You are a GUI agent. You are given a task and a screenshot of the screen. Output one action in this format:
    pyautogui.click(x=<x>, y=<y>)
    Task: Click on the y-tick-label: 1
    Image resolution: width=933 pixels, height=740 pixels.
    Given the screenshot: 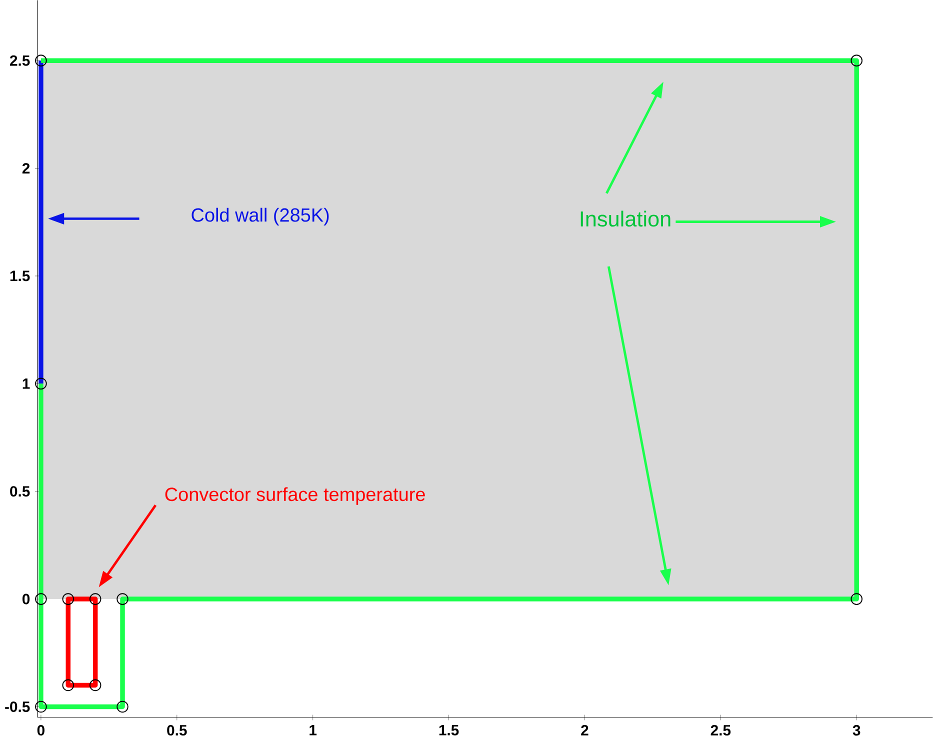 What is the action you would take?
    pyautogui.click(x=26, y=383)
    